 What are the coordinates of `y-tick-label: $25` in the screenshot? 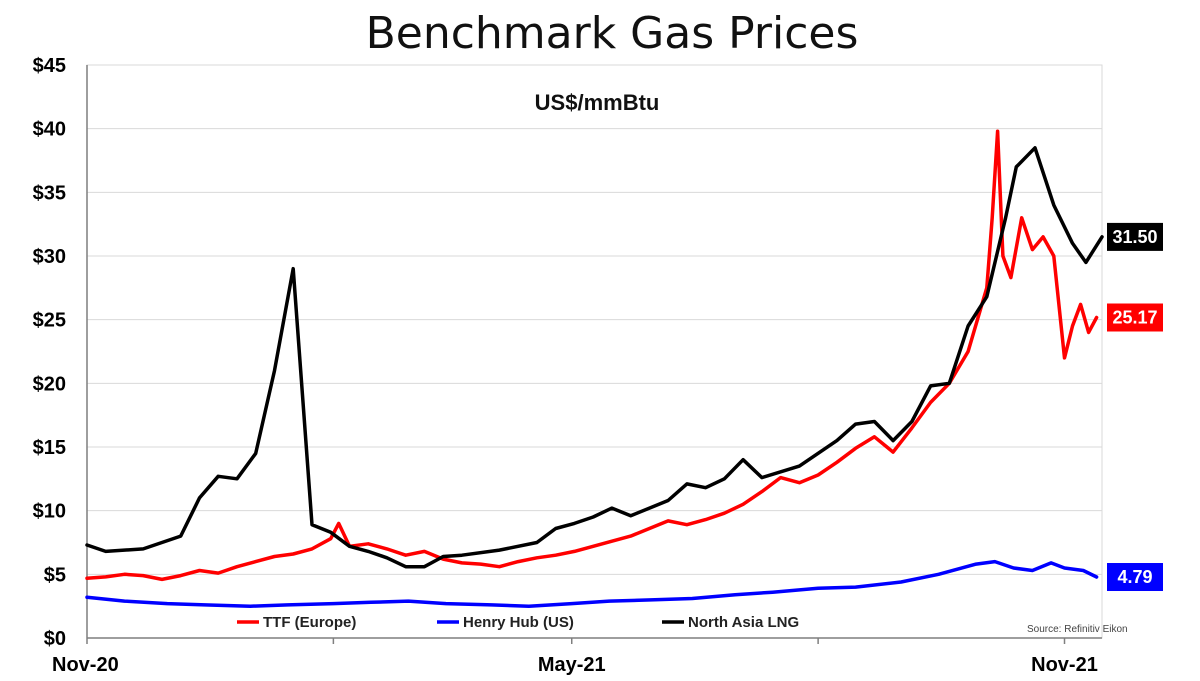 It's located at (49, 321).